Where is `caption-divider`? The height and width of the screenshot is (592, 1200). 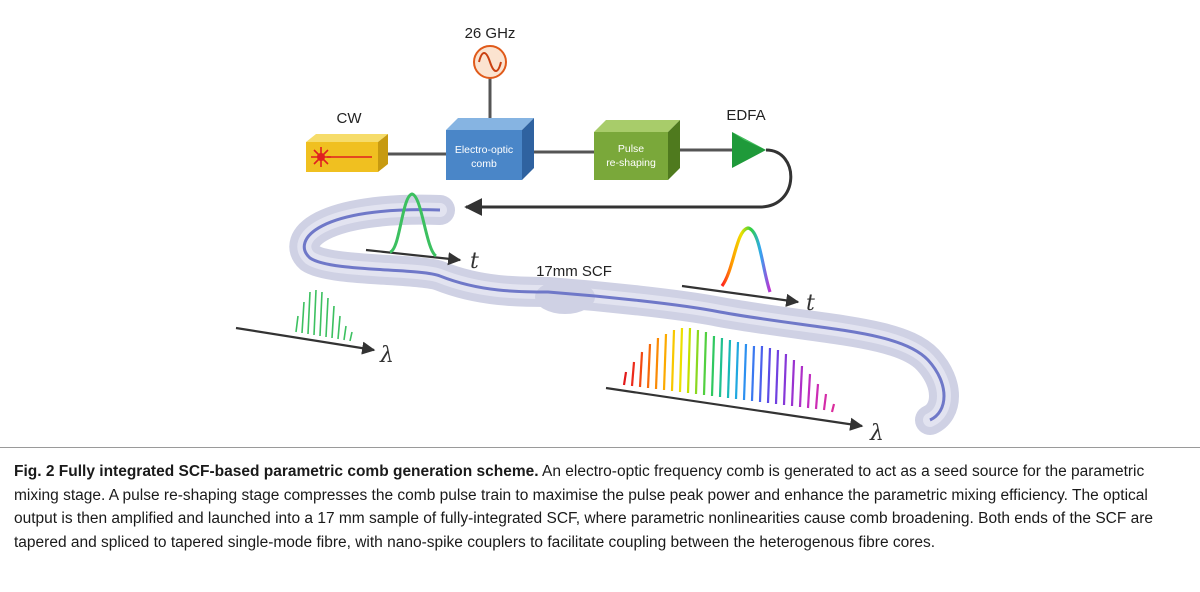
caption-divider is located at coordinates (600, 447).